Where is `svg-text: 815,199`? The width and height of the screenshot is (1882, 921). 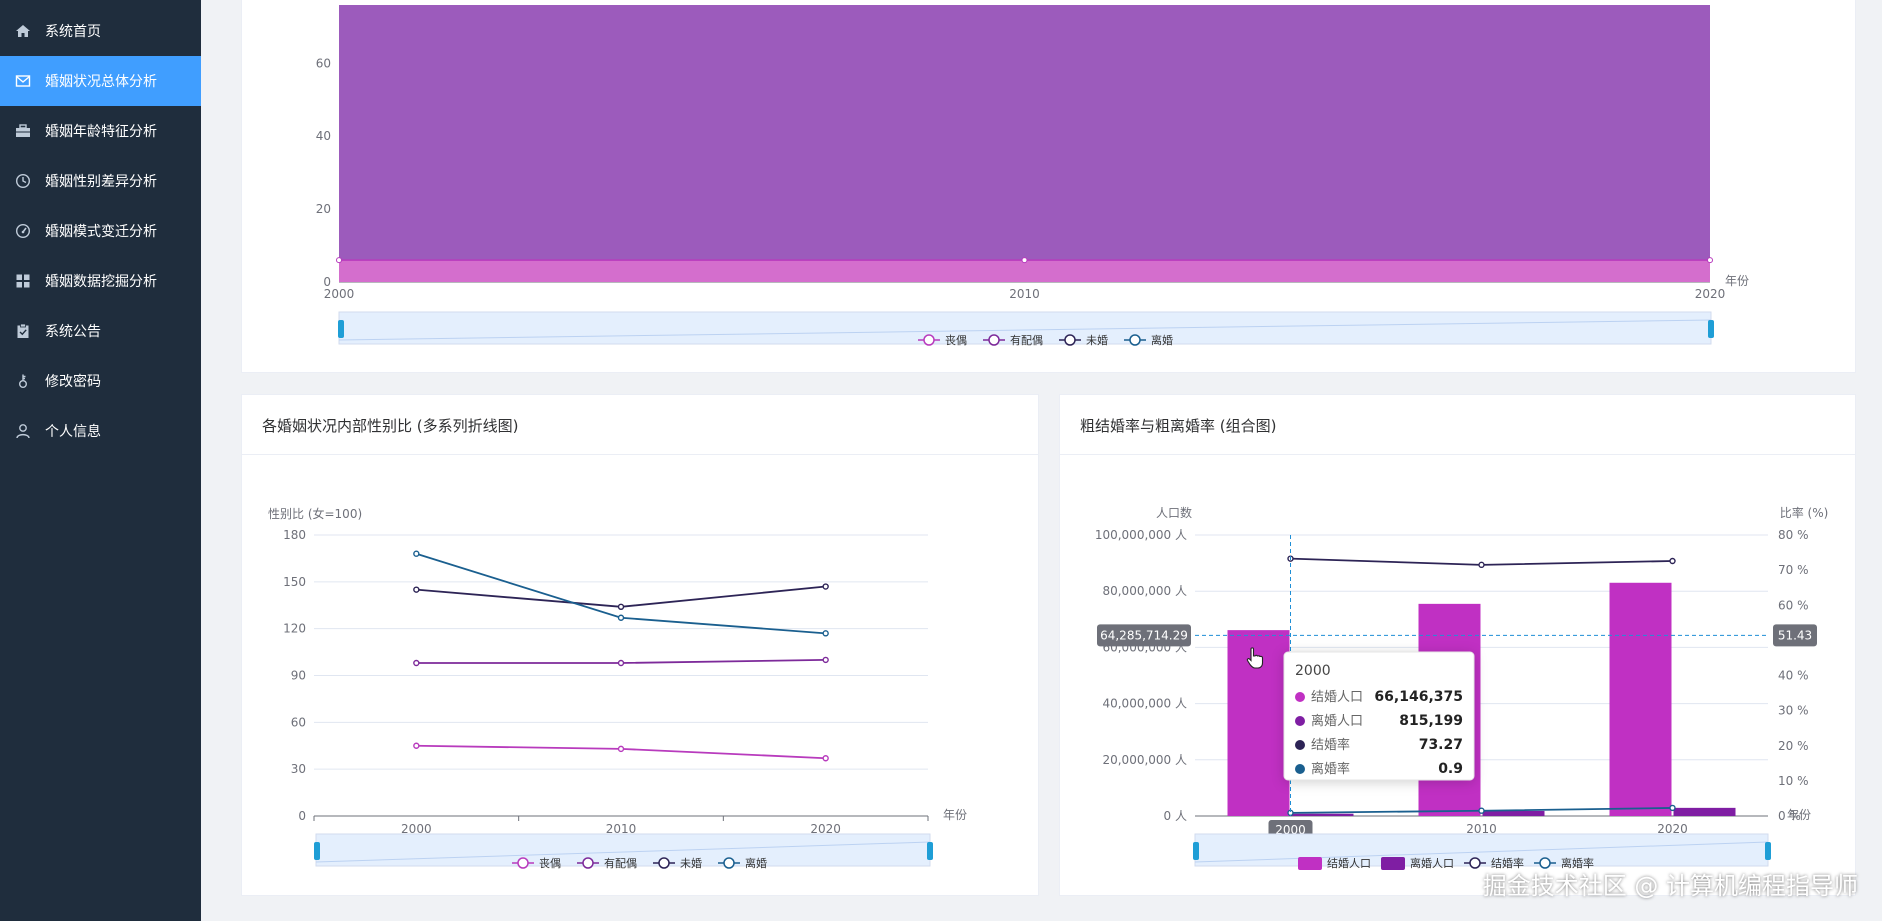
svg-text: 815,199 is located at coordinates (1431, 721).